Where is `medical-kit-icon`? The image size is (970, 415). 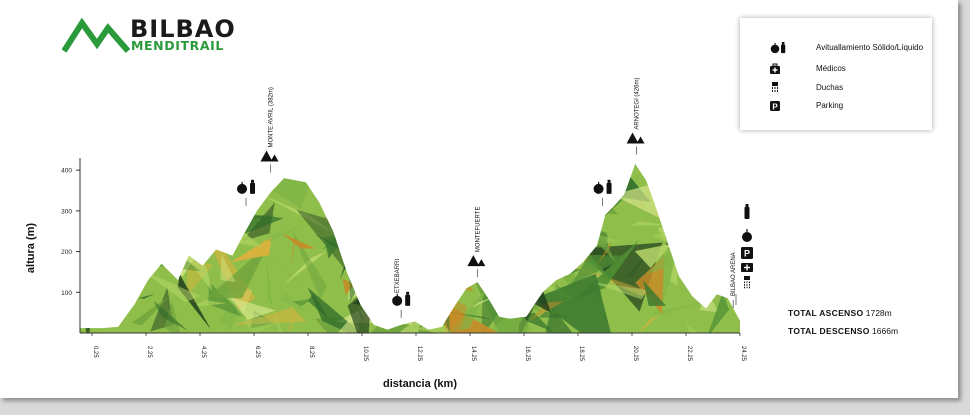 medical-kit-icon is located at coordinates (775, 68).